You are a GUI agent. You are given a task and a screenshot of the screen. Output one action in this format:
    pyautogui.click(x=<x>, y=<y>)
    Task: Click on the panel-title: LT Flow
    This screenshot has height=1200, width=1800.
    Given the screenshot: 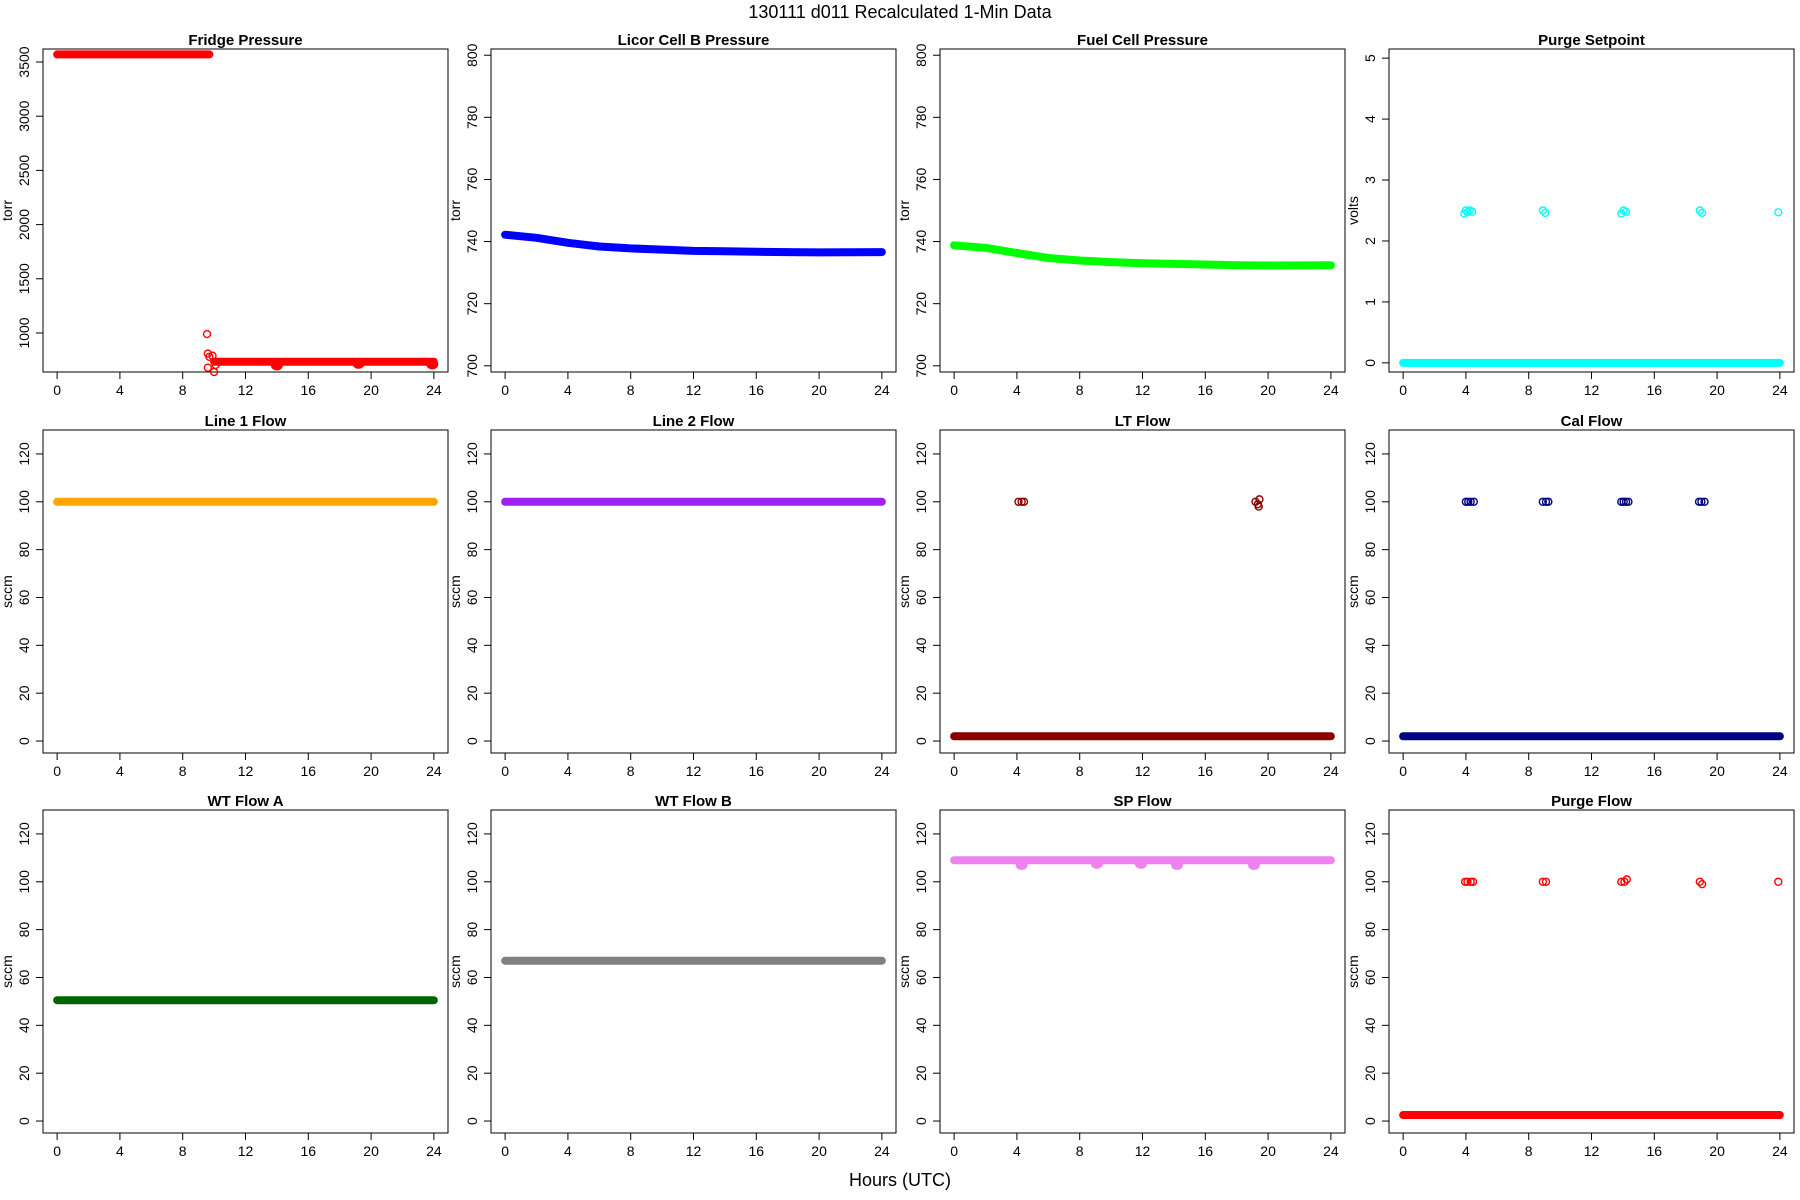 What is the action you would take?
    pyautogui.click(x=1143, y=421)
    